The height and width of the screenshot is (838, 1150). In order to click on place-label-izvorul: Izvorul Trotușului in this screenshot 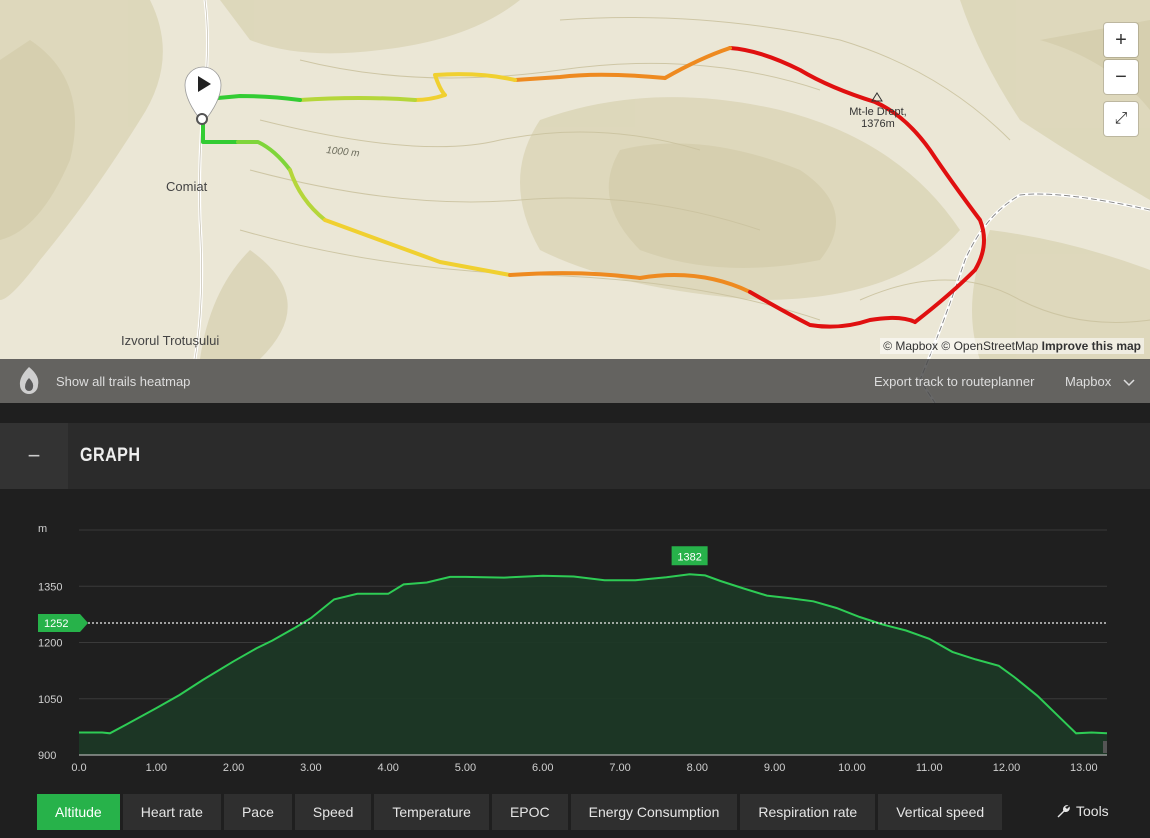, I will do `click(170, 340)`.